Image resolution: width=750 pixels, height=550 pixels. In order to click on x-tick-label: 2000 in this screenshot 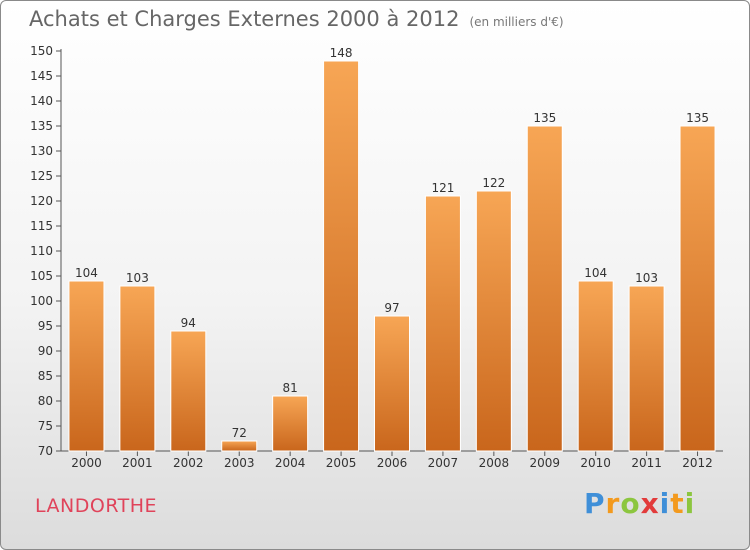, I will do `click(86, 463)`.